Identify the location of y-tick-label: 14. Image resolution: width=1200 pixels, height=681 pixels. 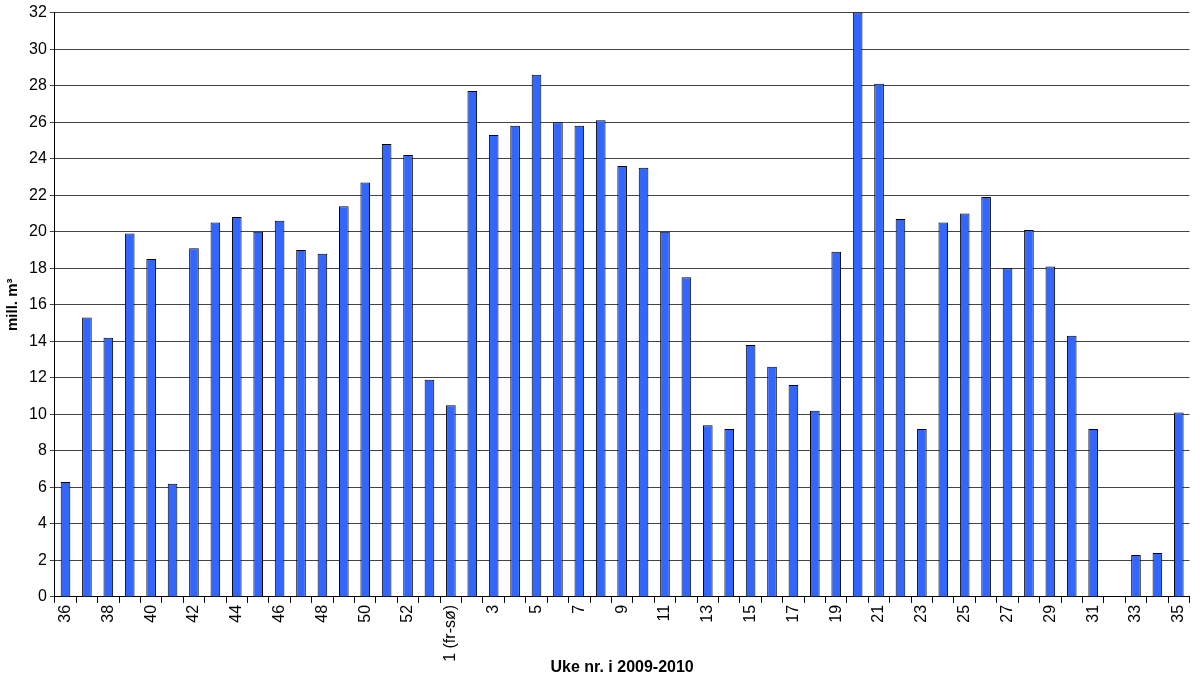
(38, 340).